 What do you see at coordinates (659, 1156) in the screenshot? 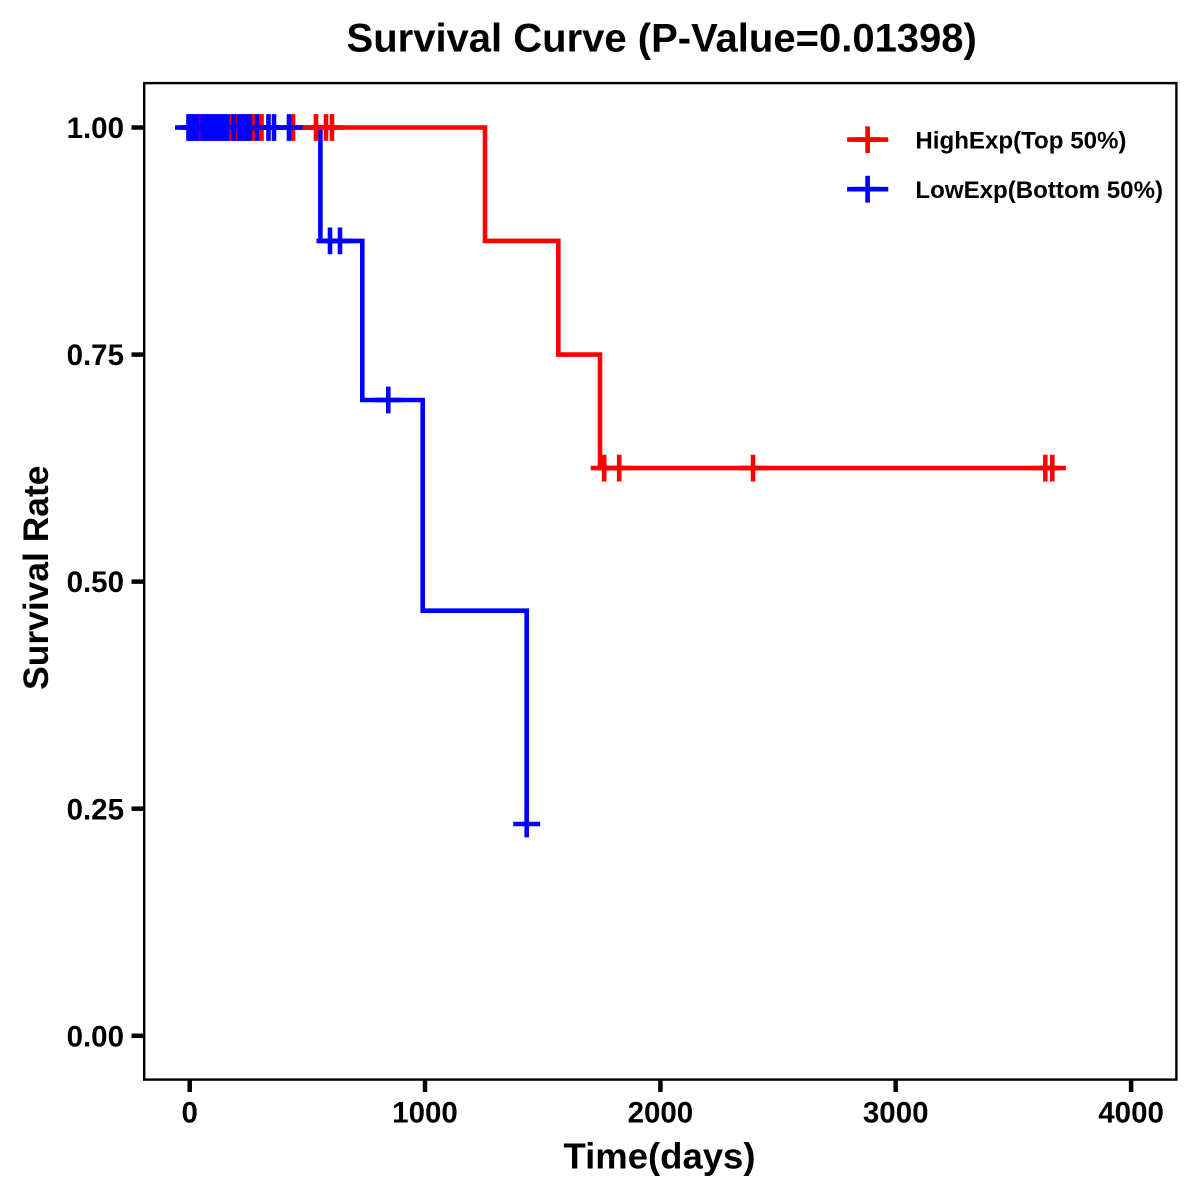
I see `svg-text: Time(days)` at bounding box center [659, 1156].